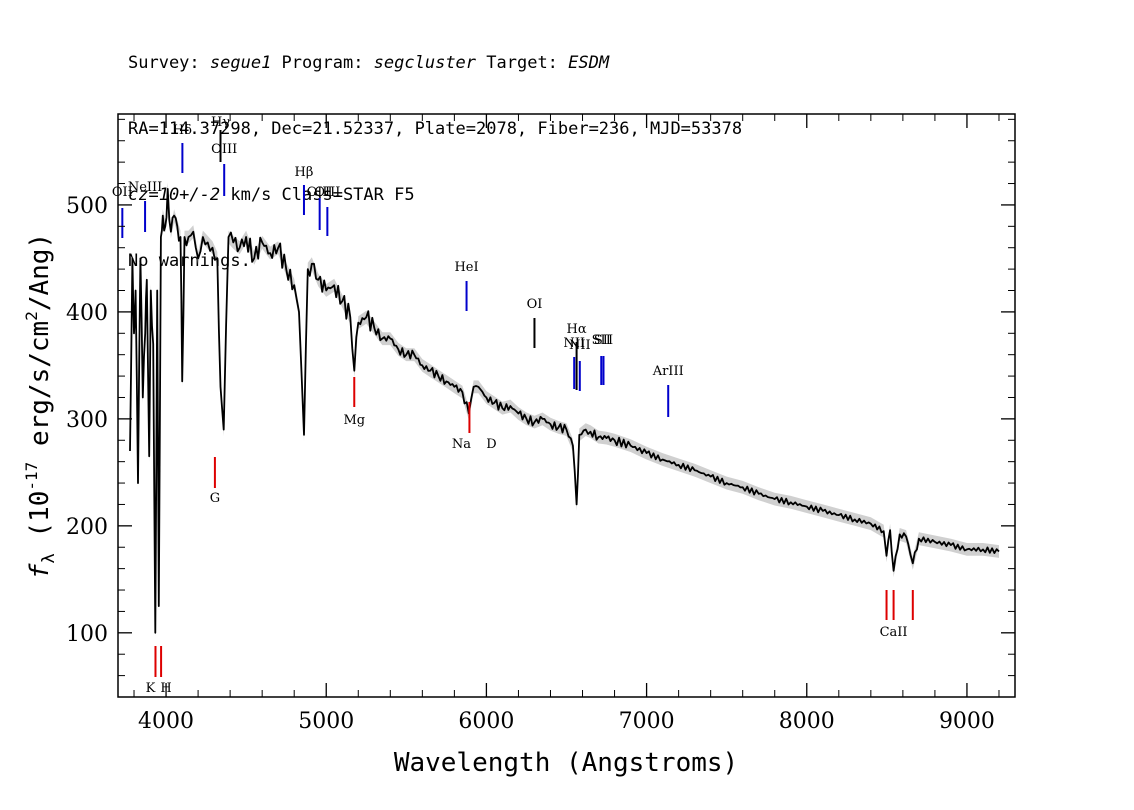 The width and height of the screenshot is (1134, 810). What do you see at coordinates (31, 316) in the screenshot?
I see `y-axis-exp2: 2` at bounding box center [31, 316].